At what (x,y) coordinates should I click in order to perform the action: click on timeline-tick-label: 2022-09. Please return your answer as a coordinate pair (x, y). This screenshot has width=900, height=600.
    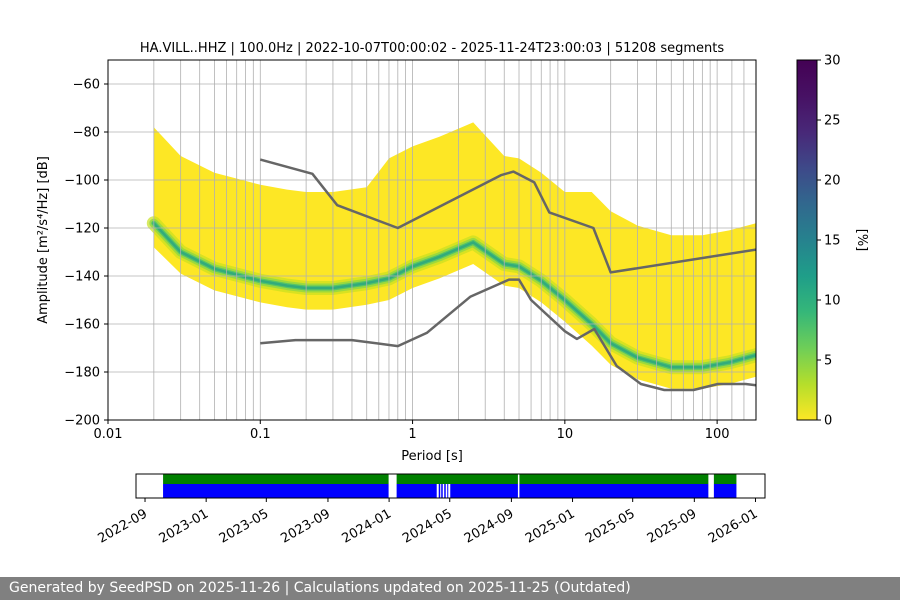
    Looking at the image, I should click on (122, 526).